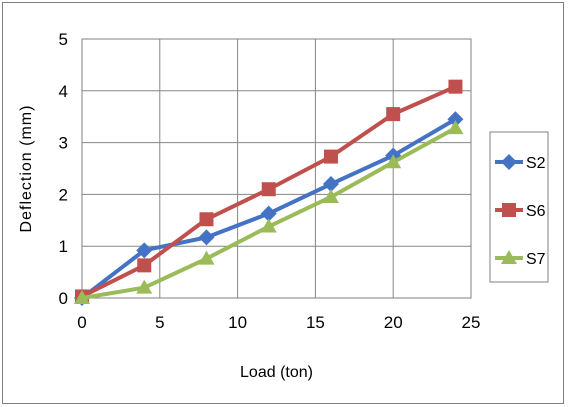 The image size is (568, 407). What do you see at coordinates (63, 91) in the screenshot?
I see `y-tick-label-4: 4` at bounding box center [63, 91].